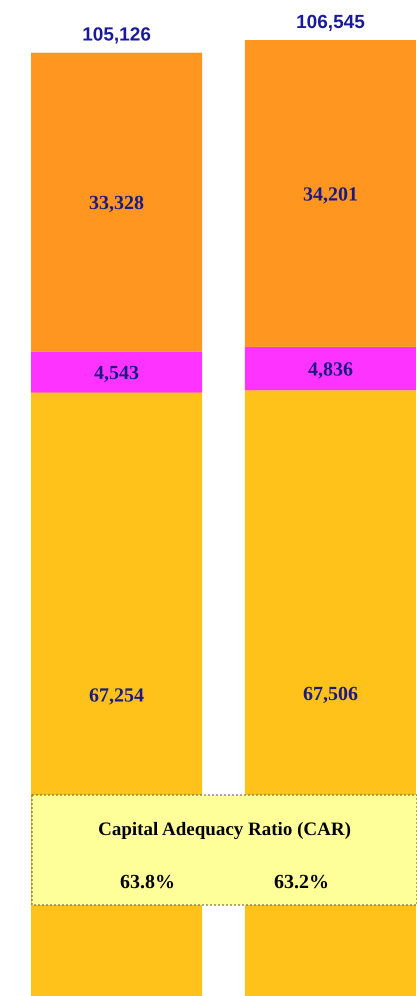 This screenshot has width=417, height=996. Describe the element at coordinates (331, 22) in the screenshot. I see `total-label: 106,545` at that location.